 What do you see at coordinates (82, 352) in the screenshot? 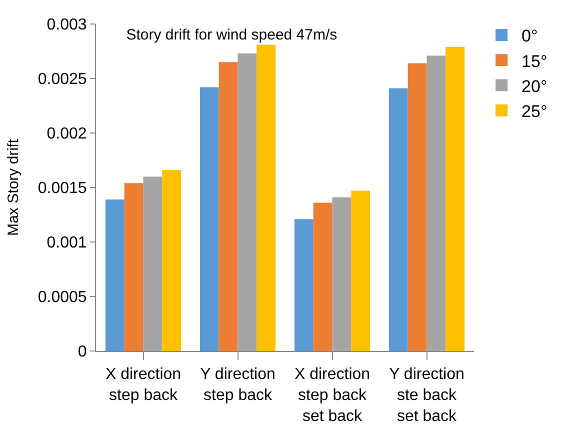
I see `y-tick-label: 0` at bounding box center [82, 352].